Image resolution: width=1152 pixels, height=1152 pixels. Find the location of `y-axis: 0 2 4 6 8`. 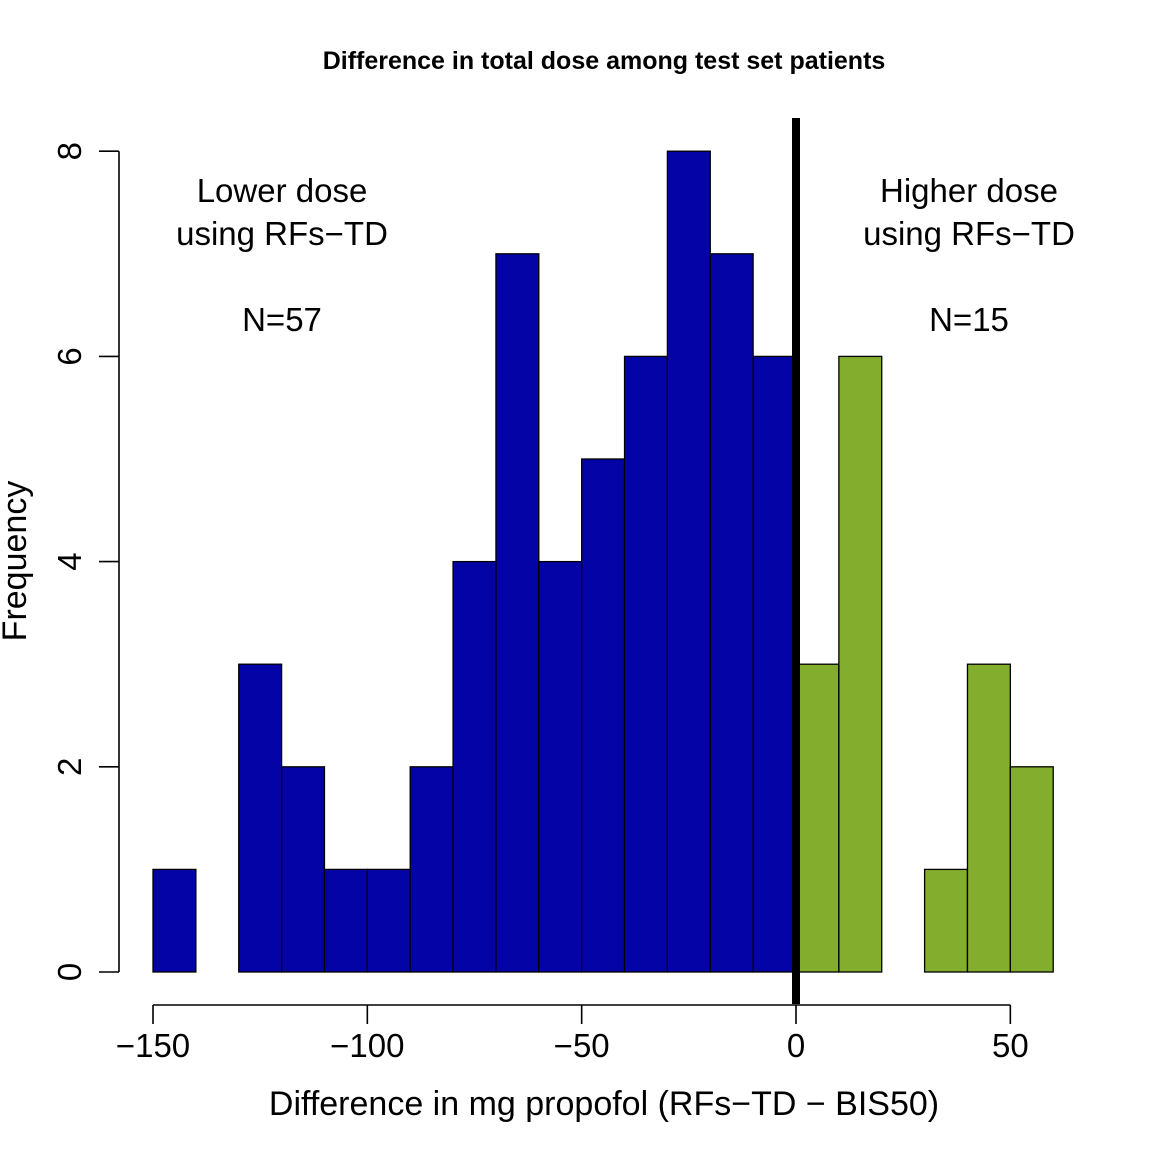

y-axis: 0 2 4 6 8 is located at coordinates (85, 561).